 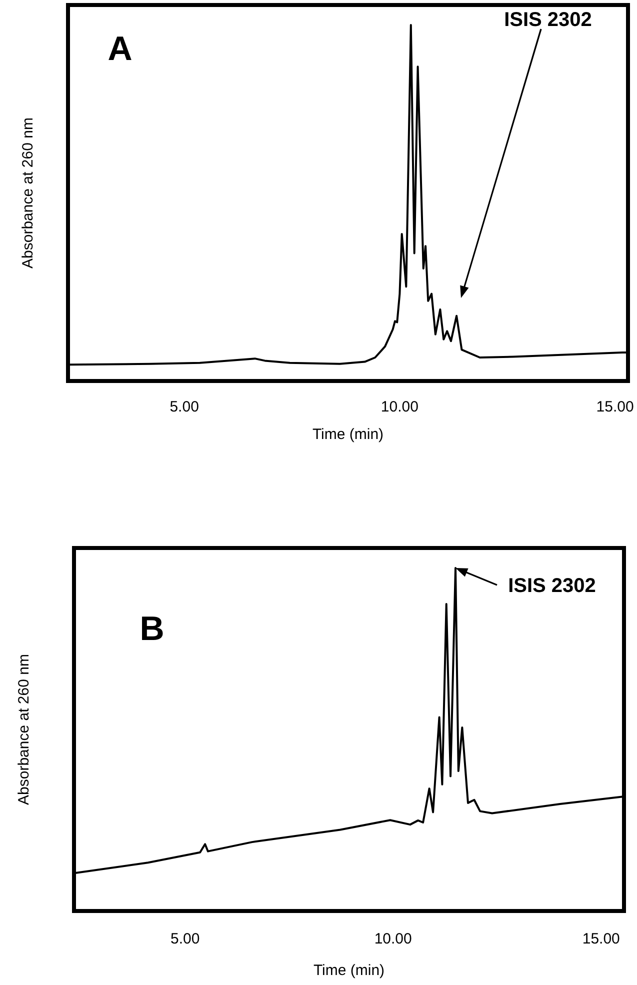 I want to click on annotation: B, so click(x=152, y=629).